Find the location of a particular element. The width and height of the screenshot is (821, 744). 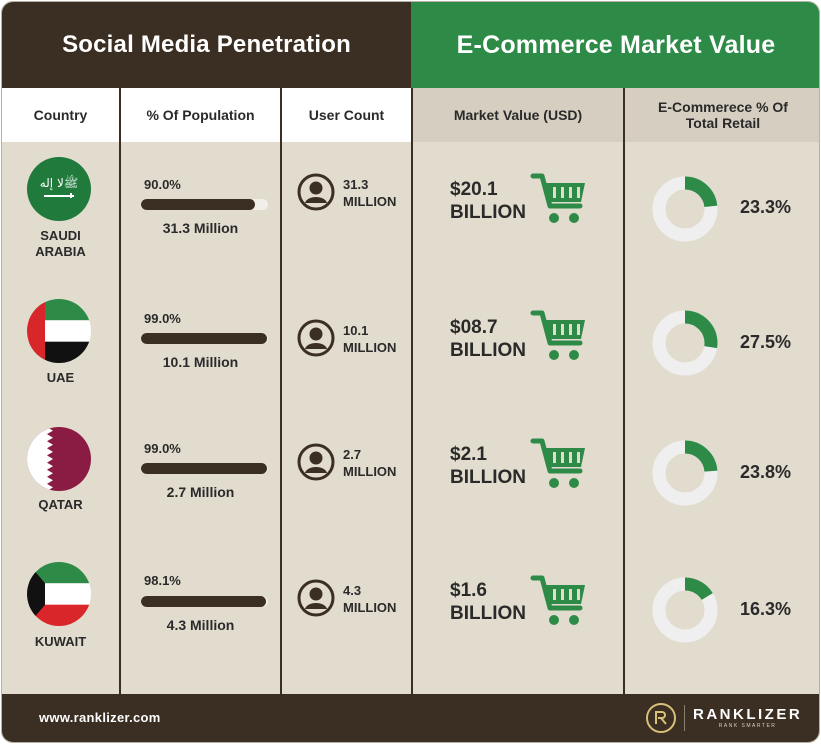

ecommerce-header: E-Commerce Market Value is located at coordinates (615, 45).